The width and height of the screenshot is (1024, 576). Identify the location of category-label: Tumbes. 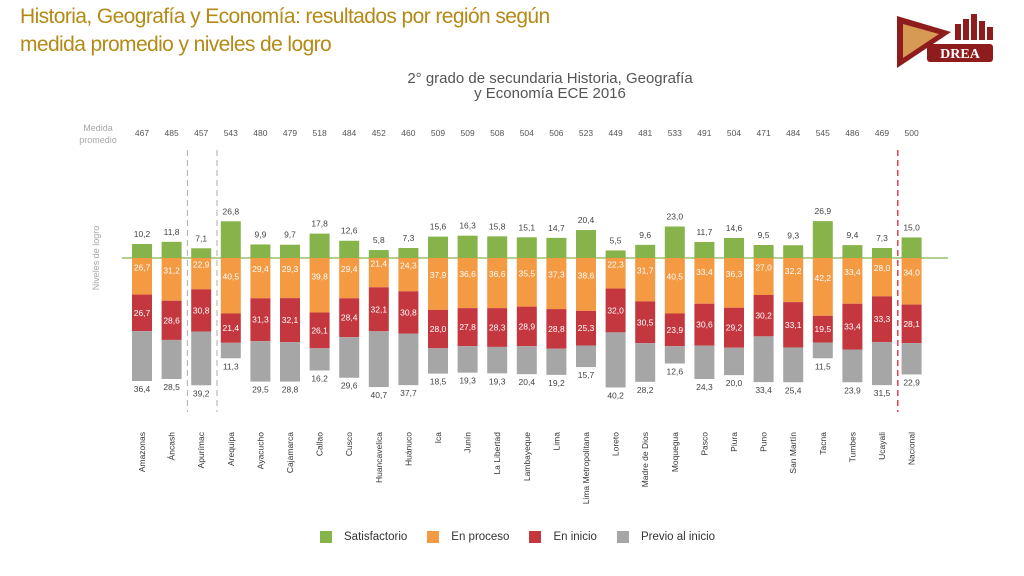
(852, 447).